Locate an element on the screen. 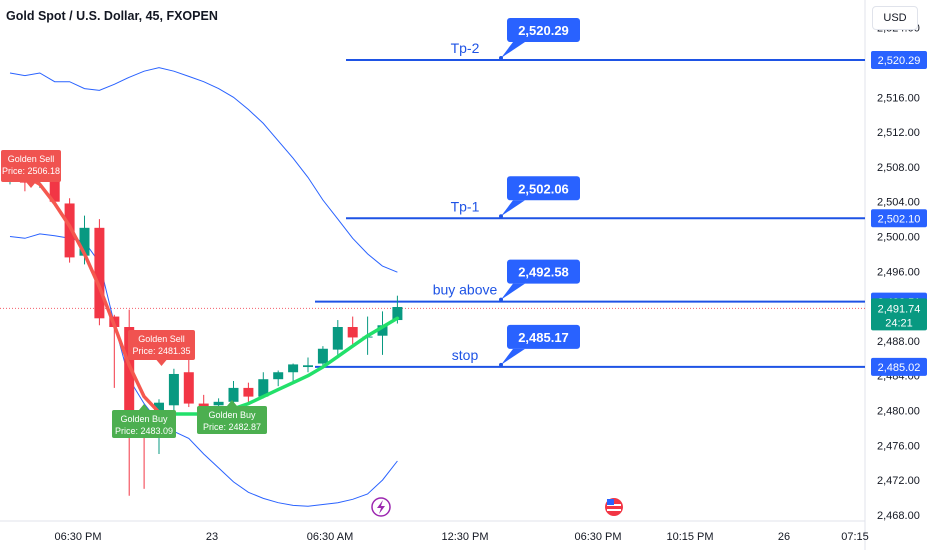 This screenshot has width=932, height=555. signal-detail: Price: 2481.35 is located at coordinates (161, 351).